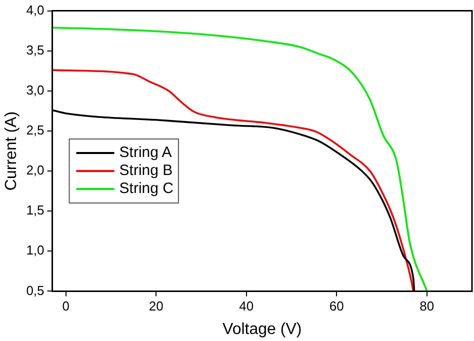  What do you see at coordinates (35, 210) in the screenshot?
I see `y-tick-label: 1,5` at bounding box center [35, 210].